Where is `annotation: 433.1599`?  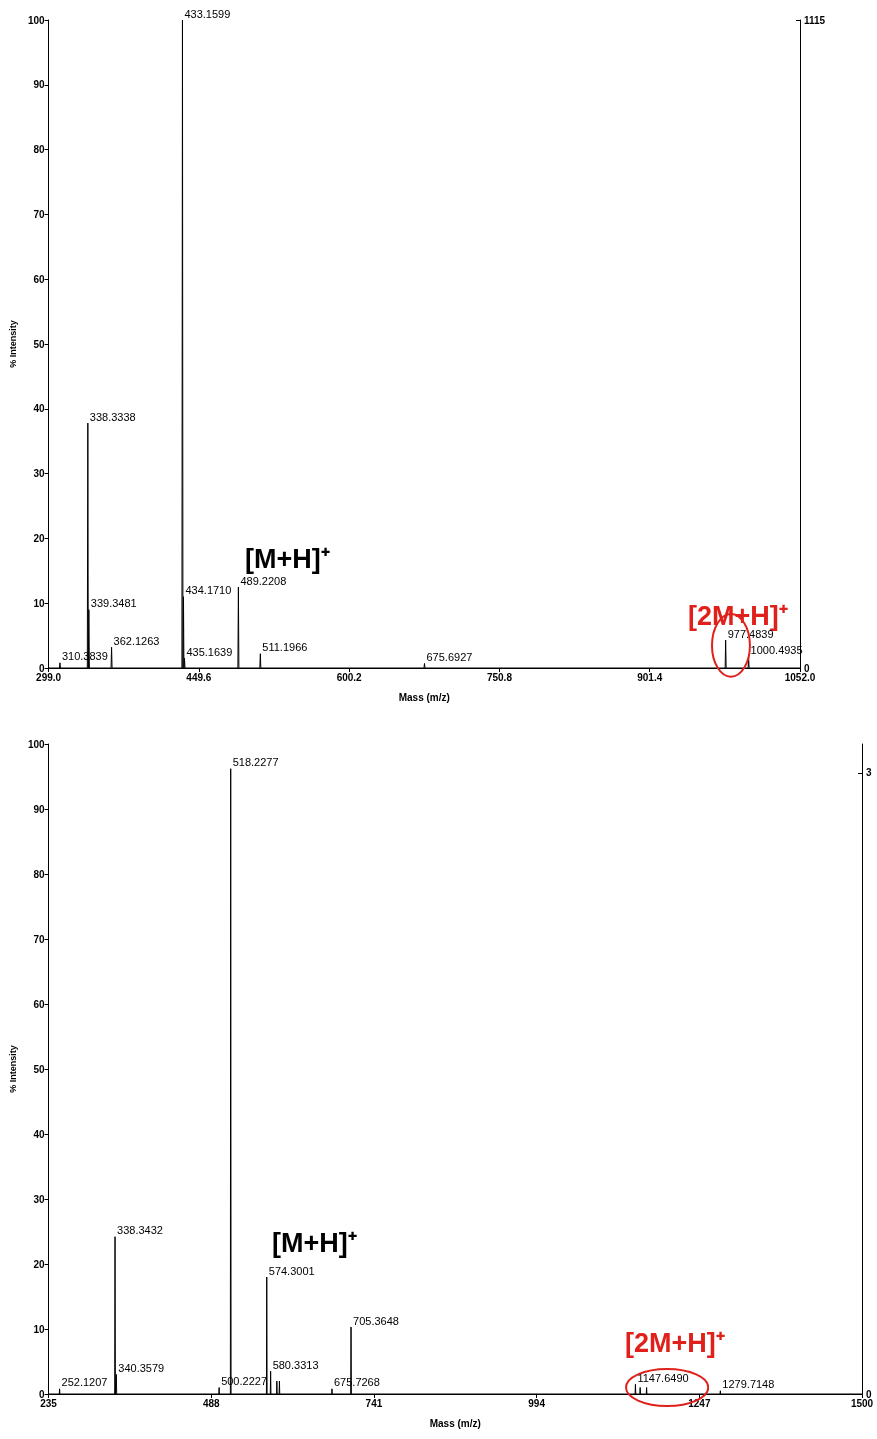 annotation: 433.1599 is located at coordinates (207, 13).